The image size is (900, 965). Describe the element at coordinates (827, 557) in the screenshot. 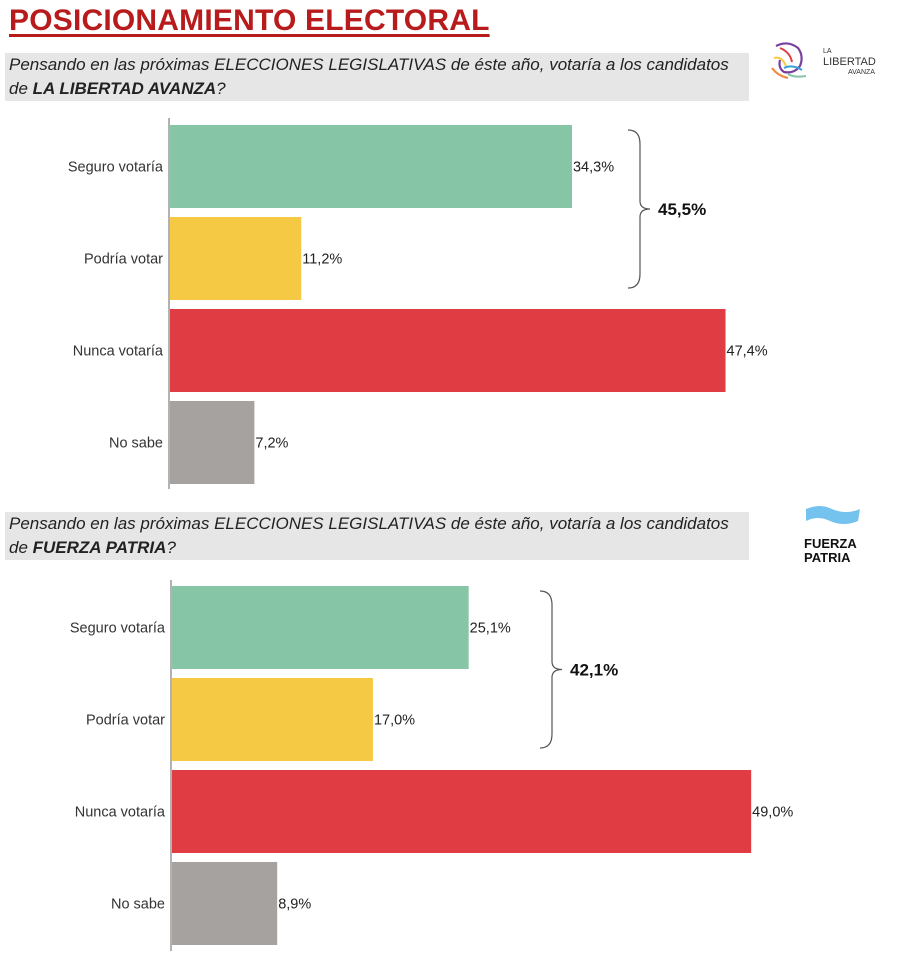

I see `logo2-line2: PATRIA` at that location.